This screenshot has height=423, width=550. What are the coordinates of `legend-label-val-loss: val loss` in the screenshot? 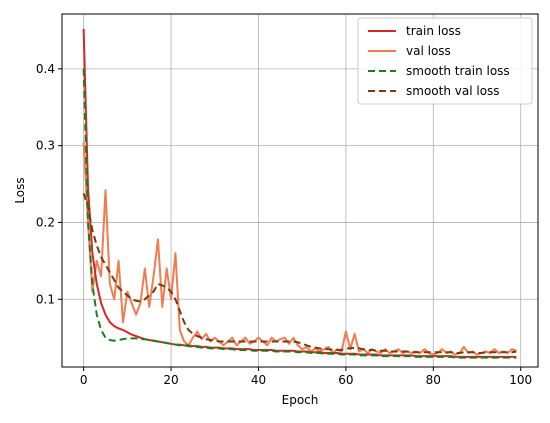 It's located at (428, 51).